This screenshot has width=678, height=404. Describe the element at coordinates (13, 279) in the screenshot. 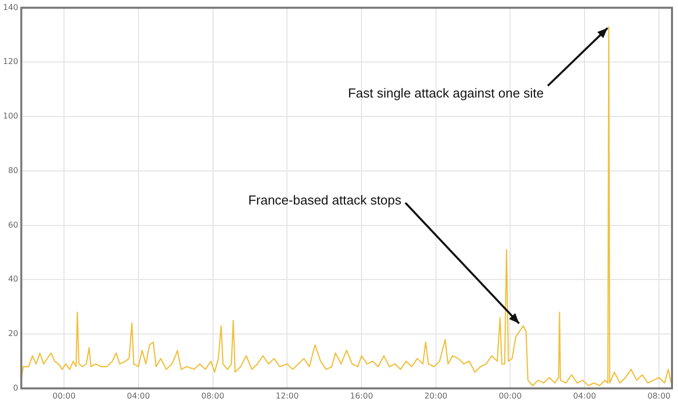

I see `y-tick-label: 40` at that location.